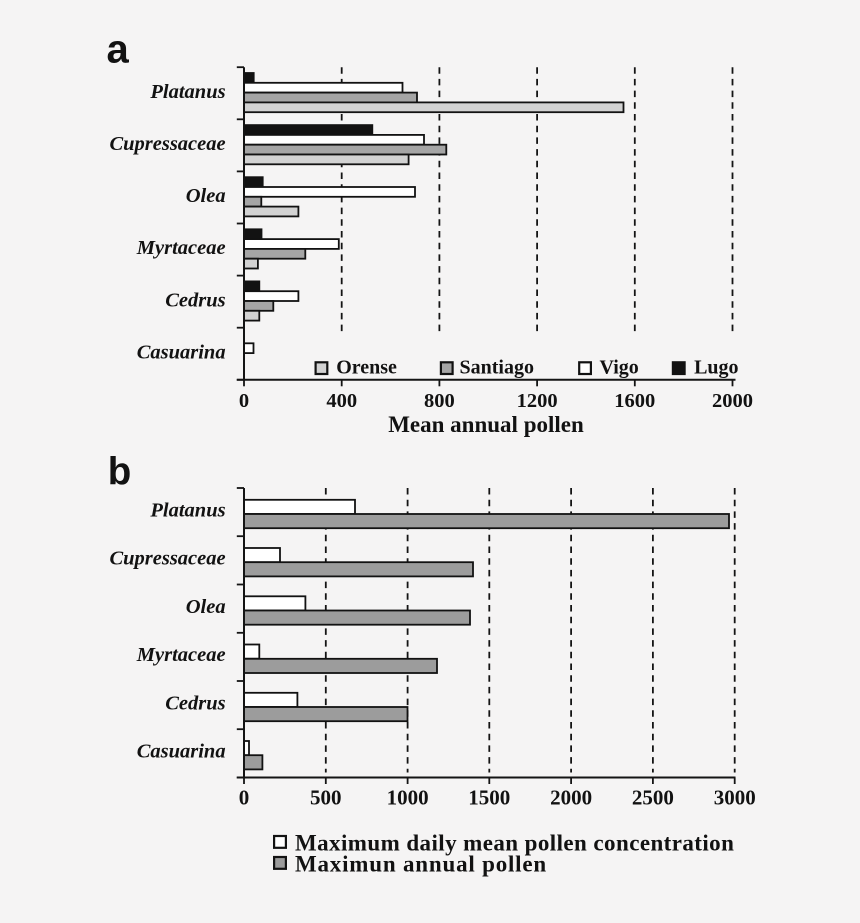  Describe the element at coordinates (537, 401) in the screenshot. I see `svg-text: 1200` at that location.